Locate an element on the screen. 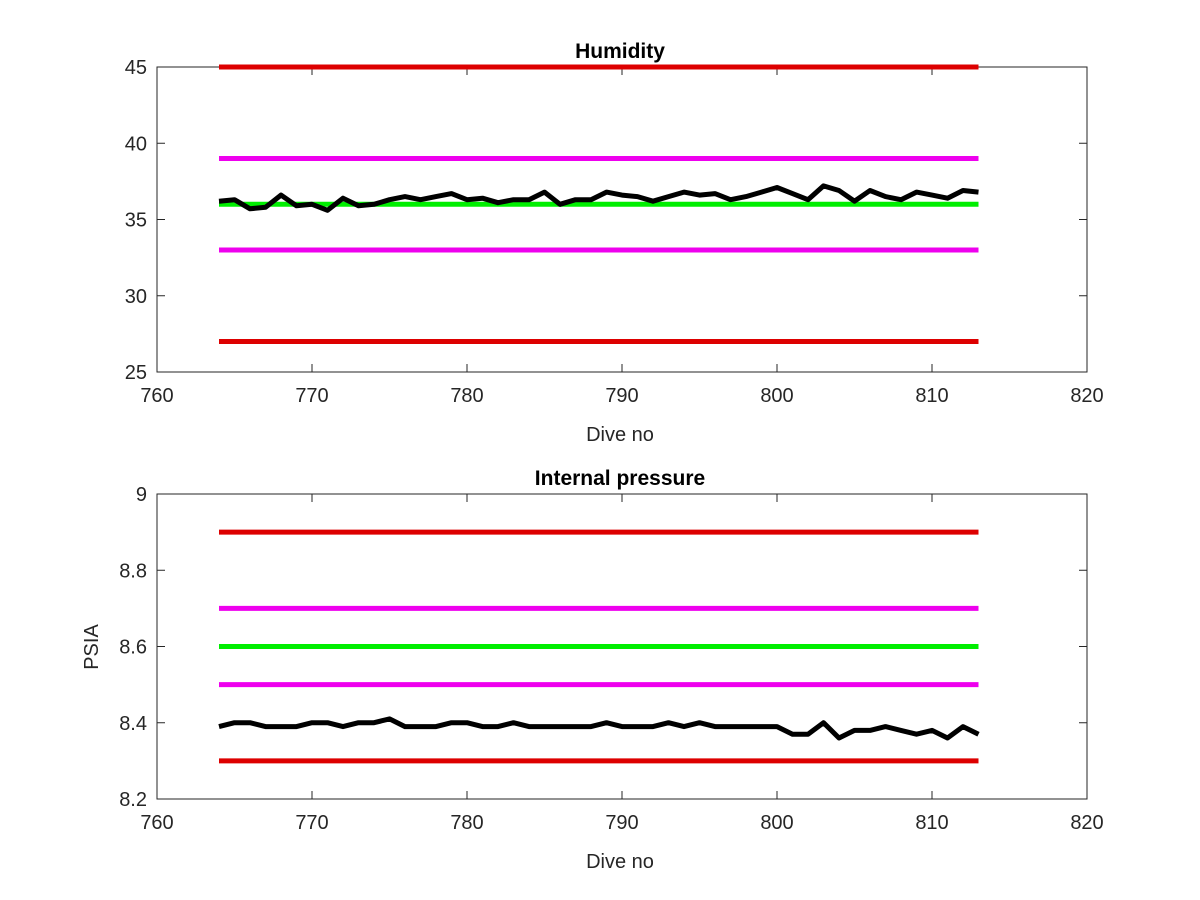 The height and width of the screenshot is (900, 1200). pressure-measurement-line is located at coordinates (599, 728).